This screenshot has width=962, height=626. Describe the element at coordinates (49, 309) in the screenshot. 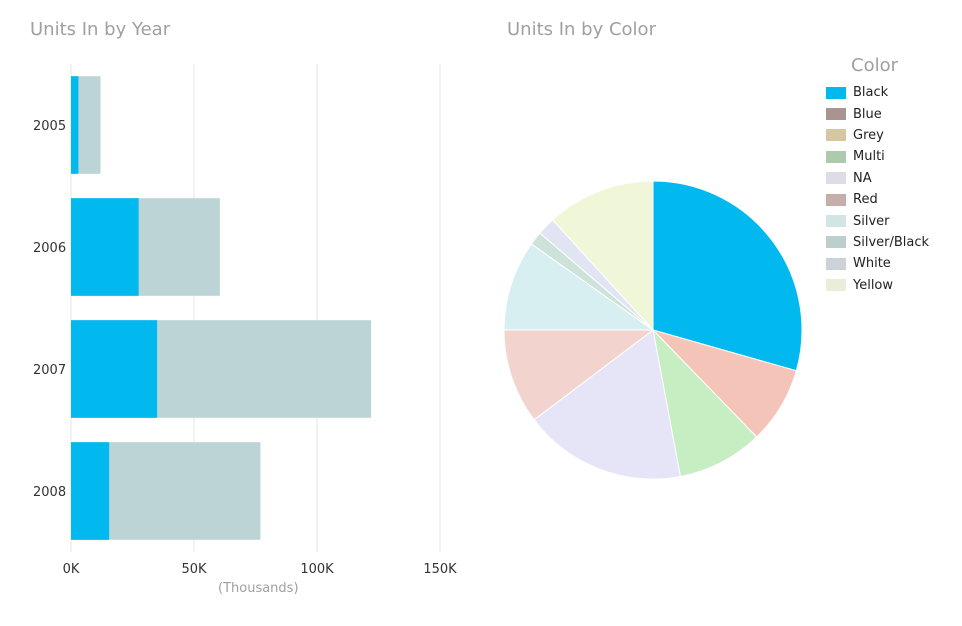

I see `bar-category-labels: 2005 2006 2007 2008` at that location.